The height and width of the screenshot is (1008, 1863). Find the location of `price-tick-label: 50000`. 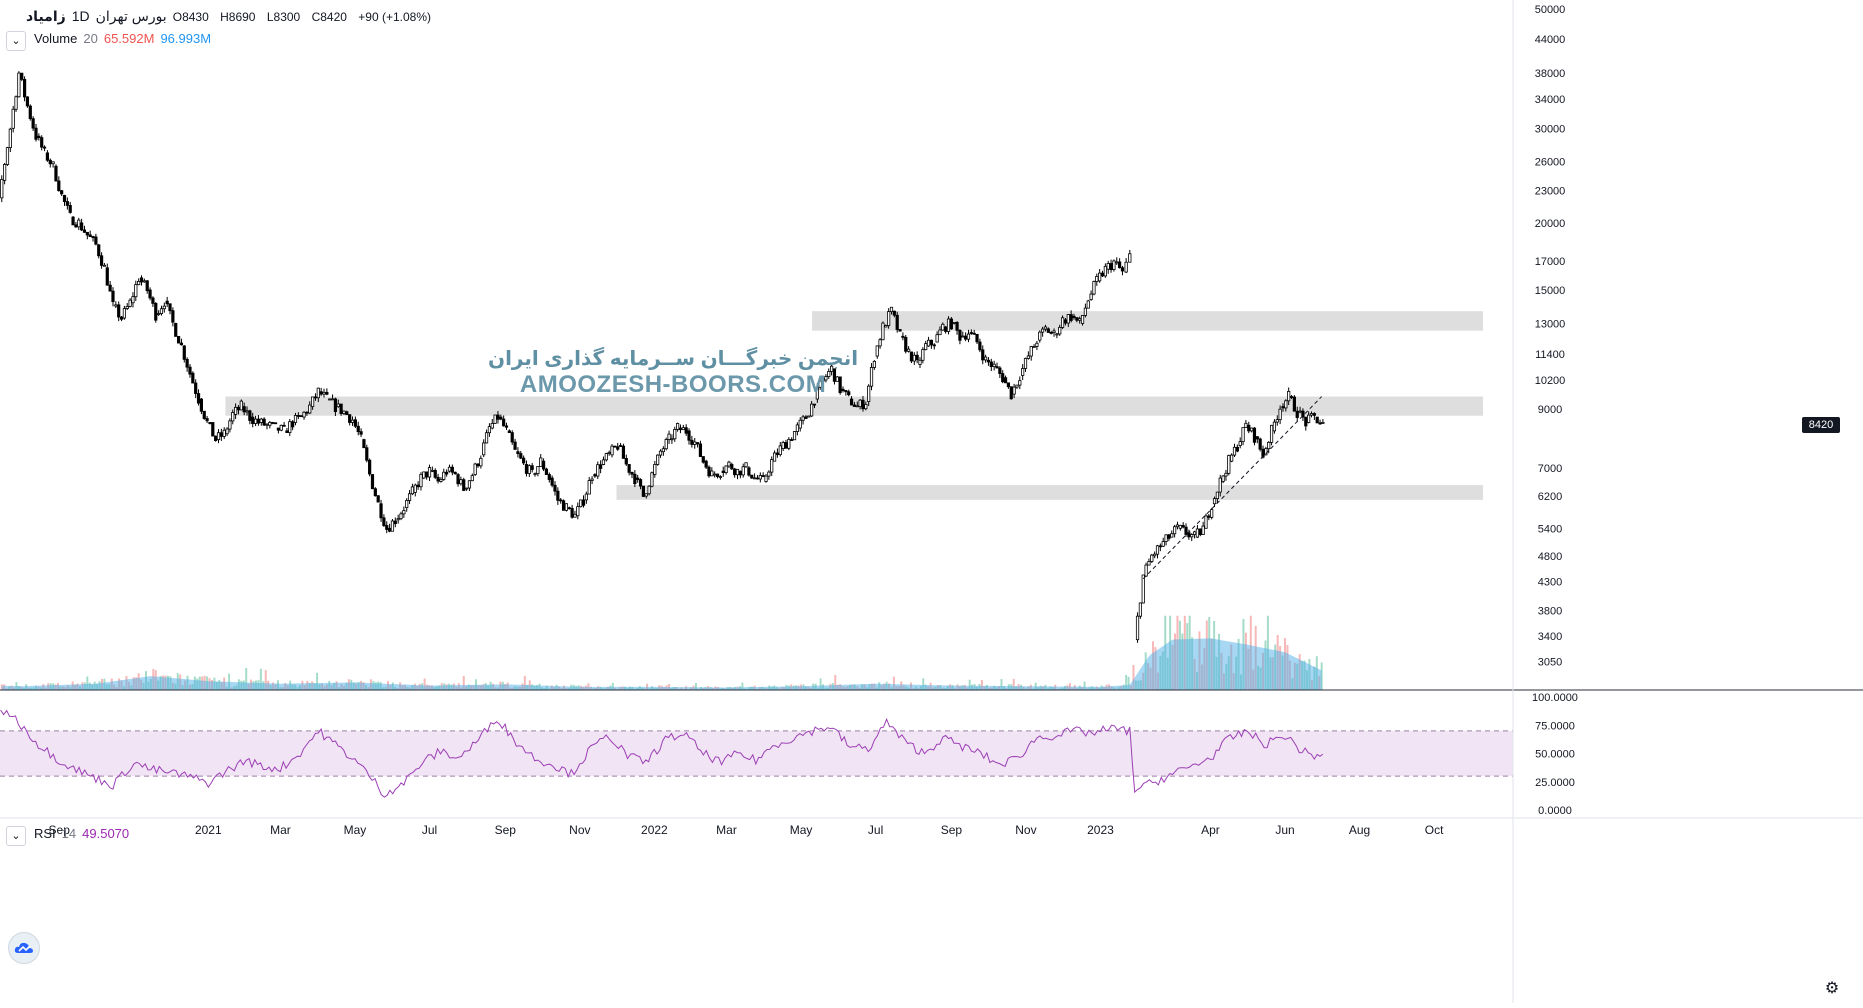

price-tick-label: 50000 is located at coordinates (1550, 10).